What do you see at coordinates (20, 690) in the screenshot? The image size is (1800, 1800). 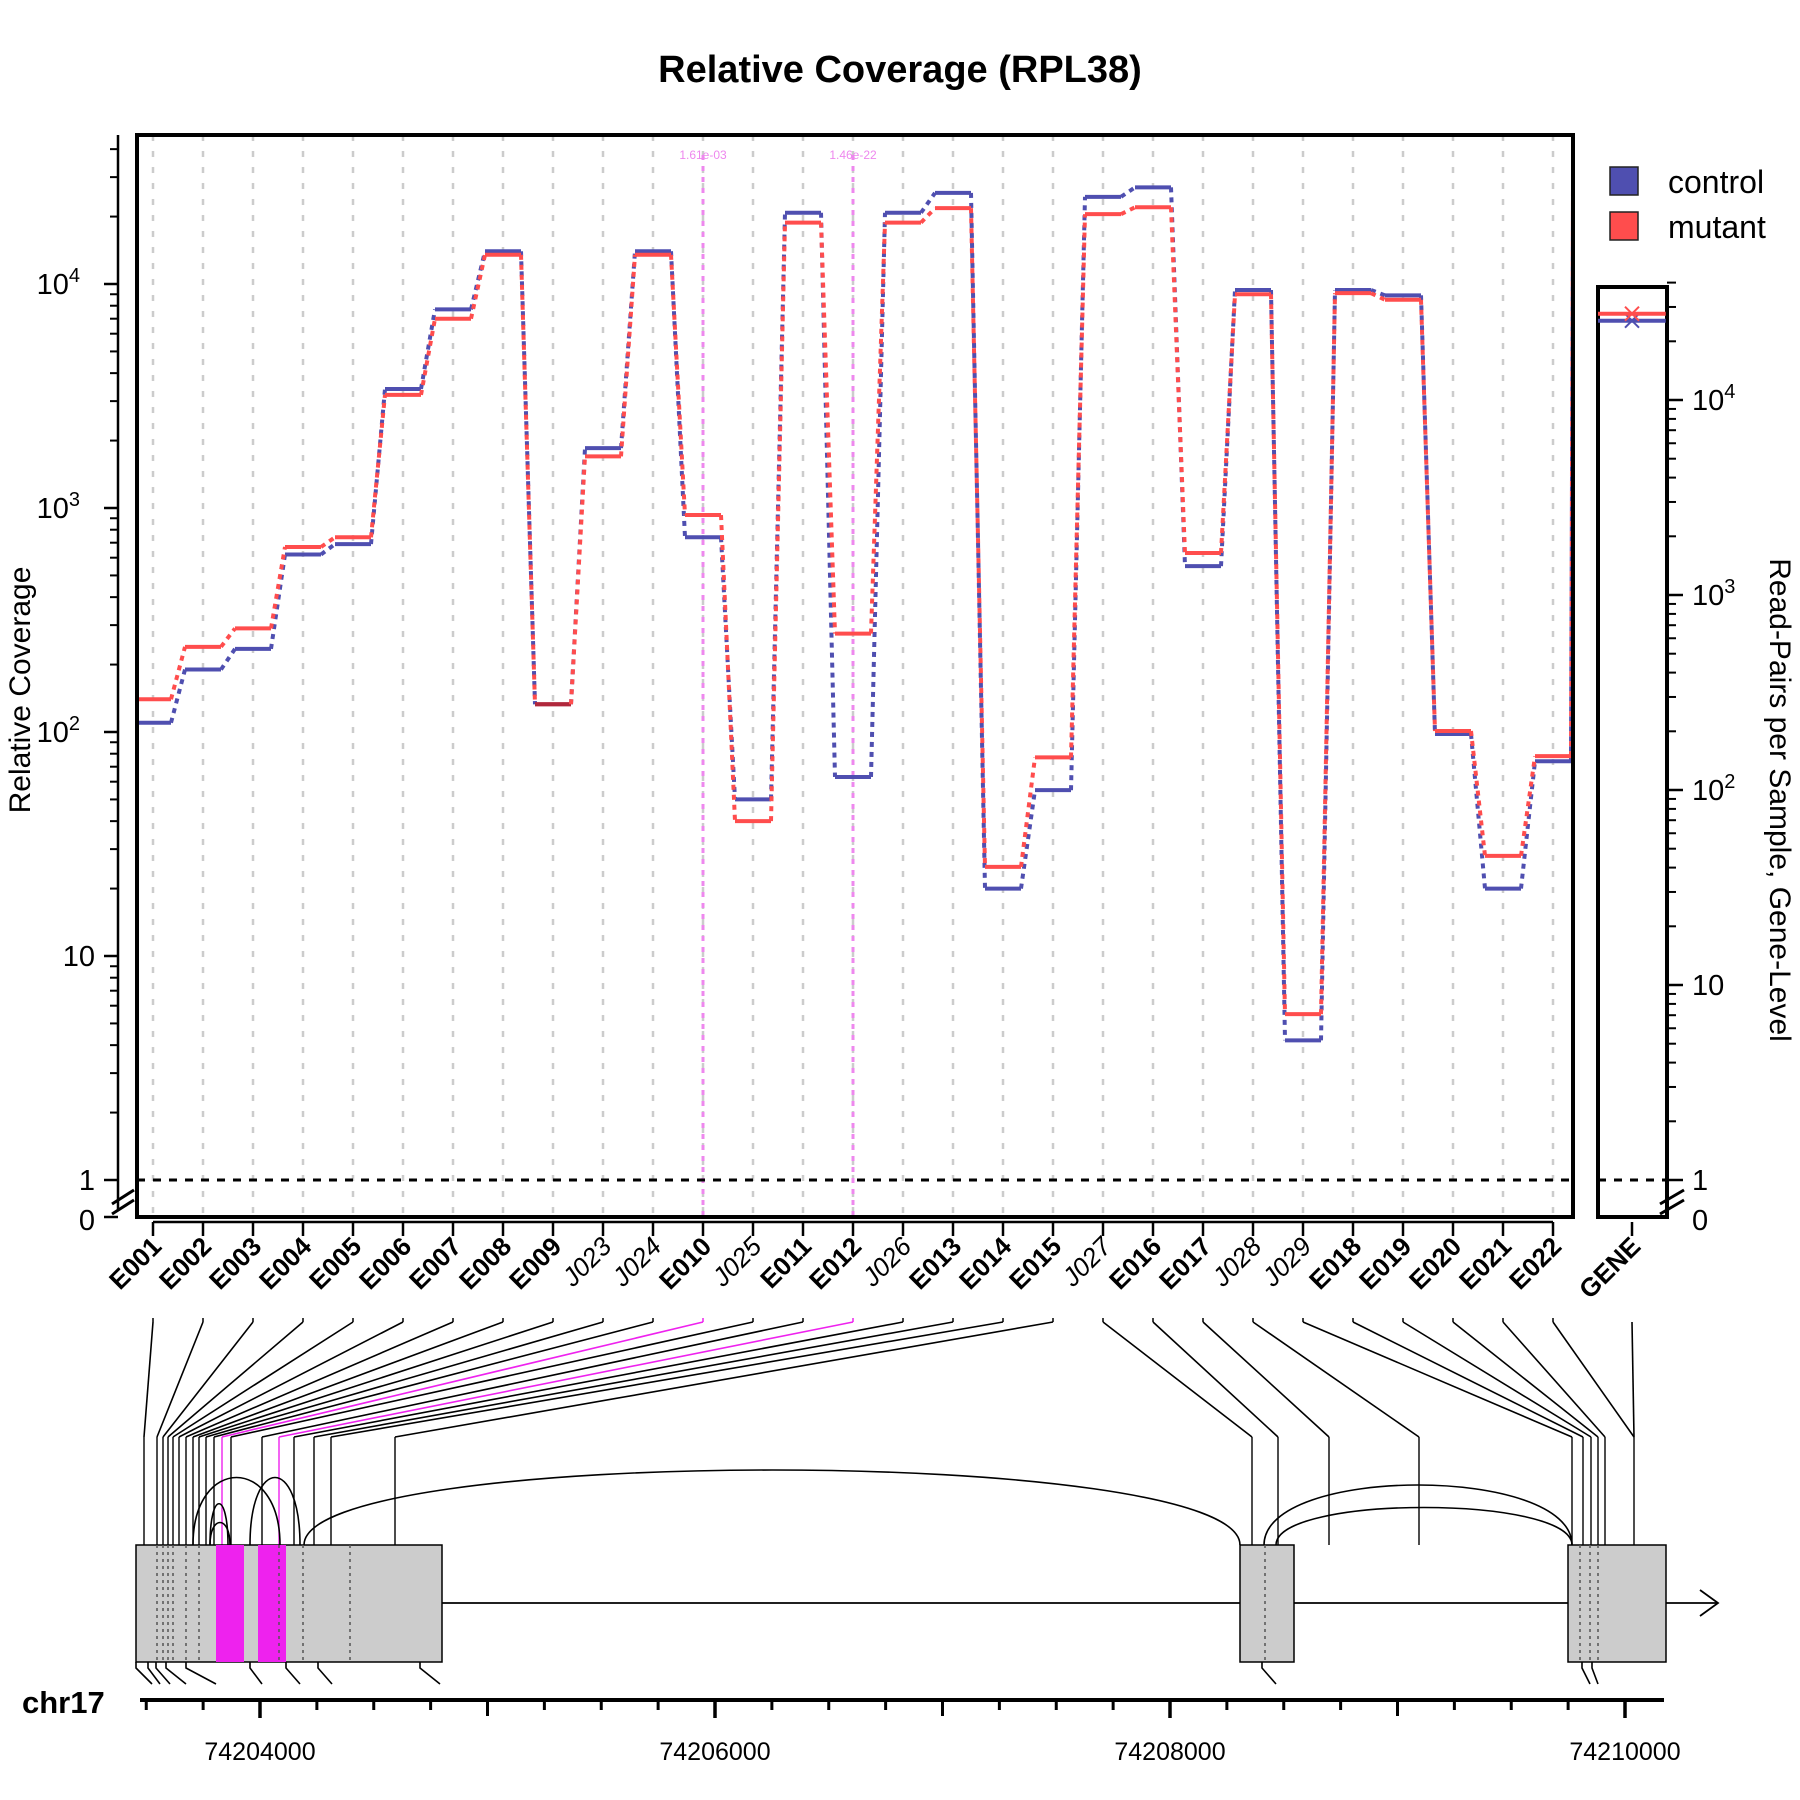 I see `y-axis-label: Relative Coverage` at bounding box center [20, 690].